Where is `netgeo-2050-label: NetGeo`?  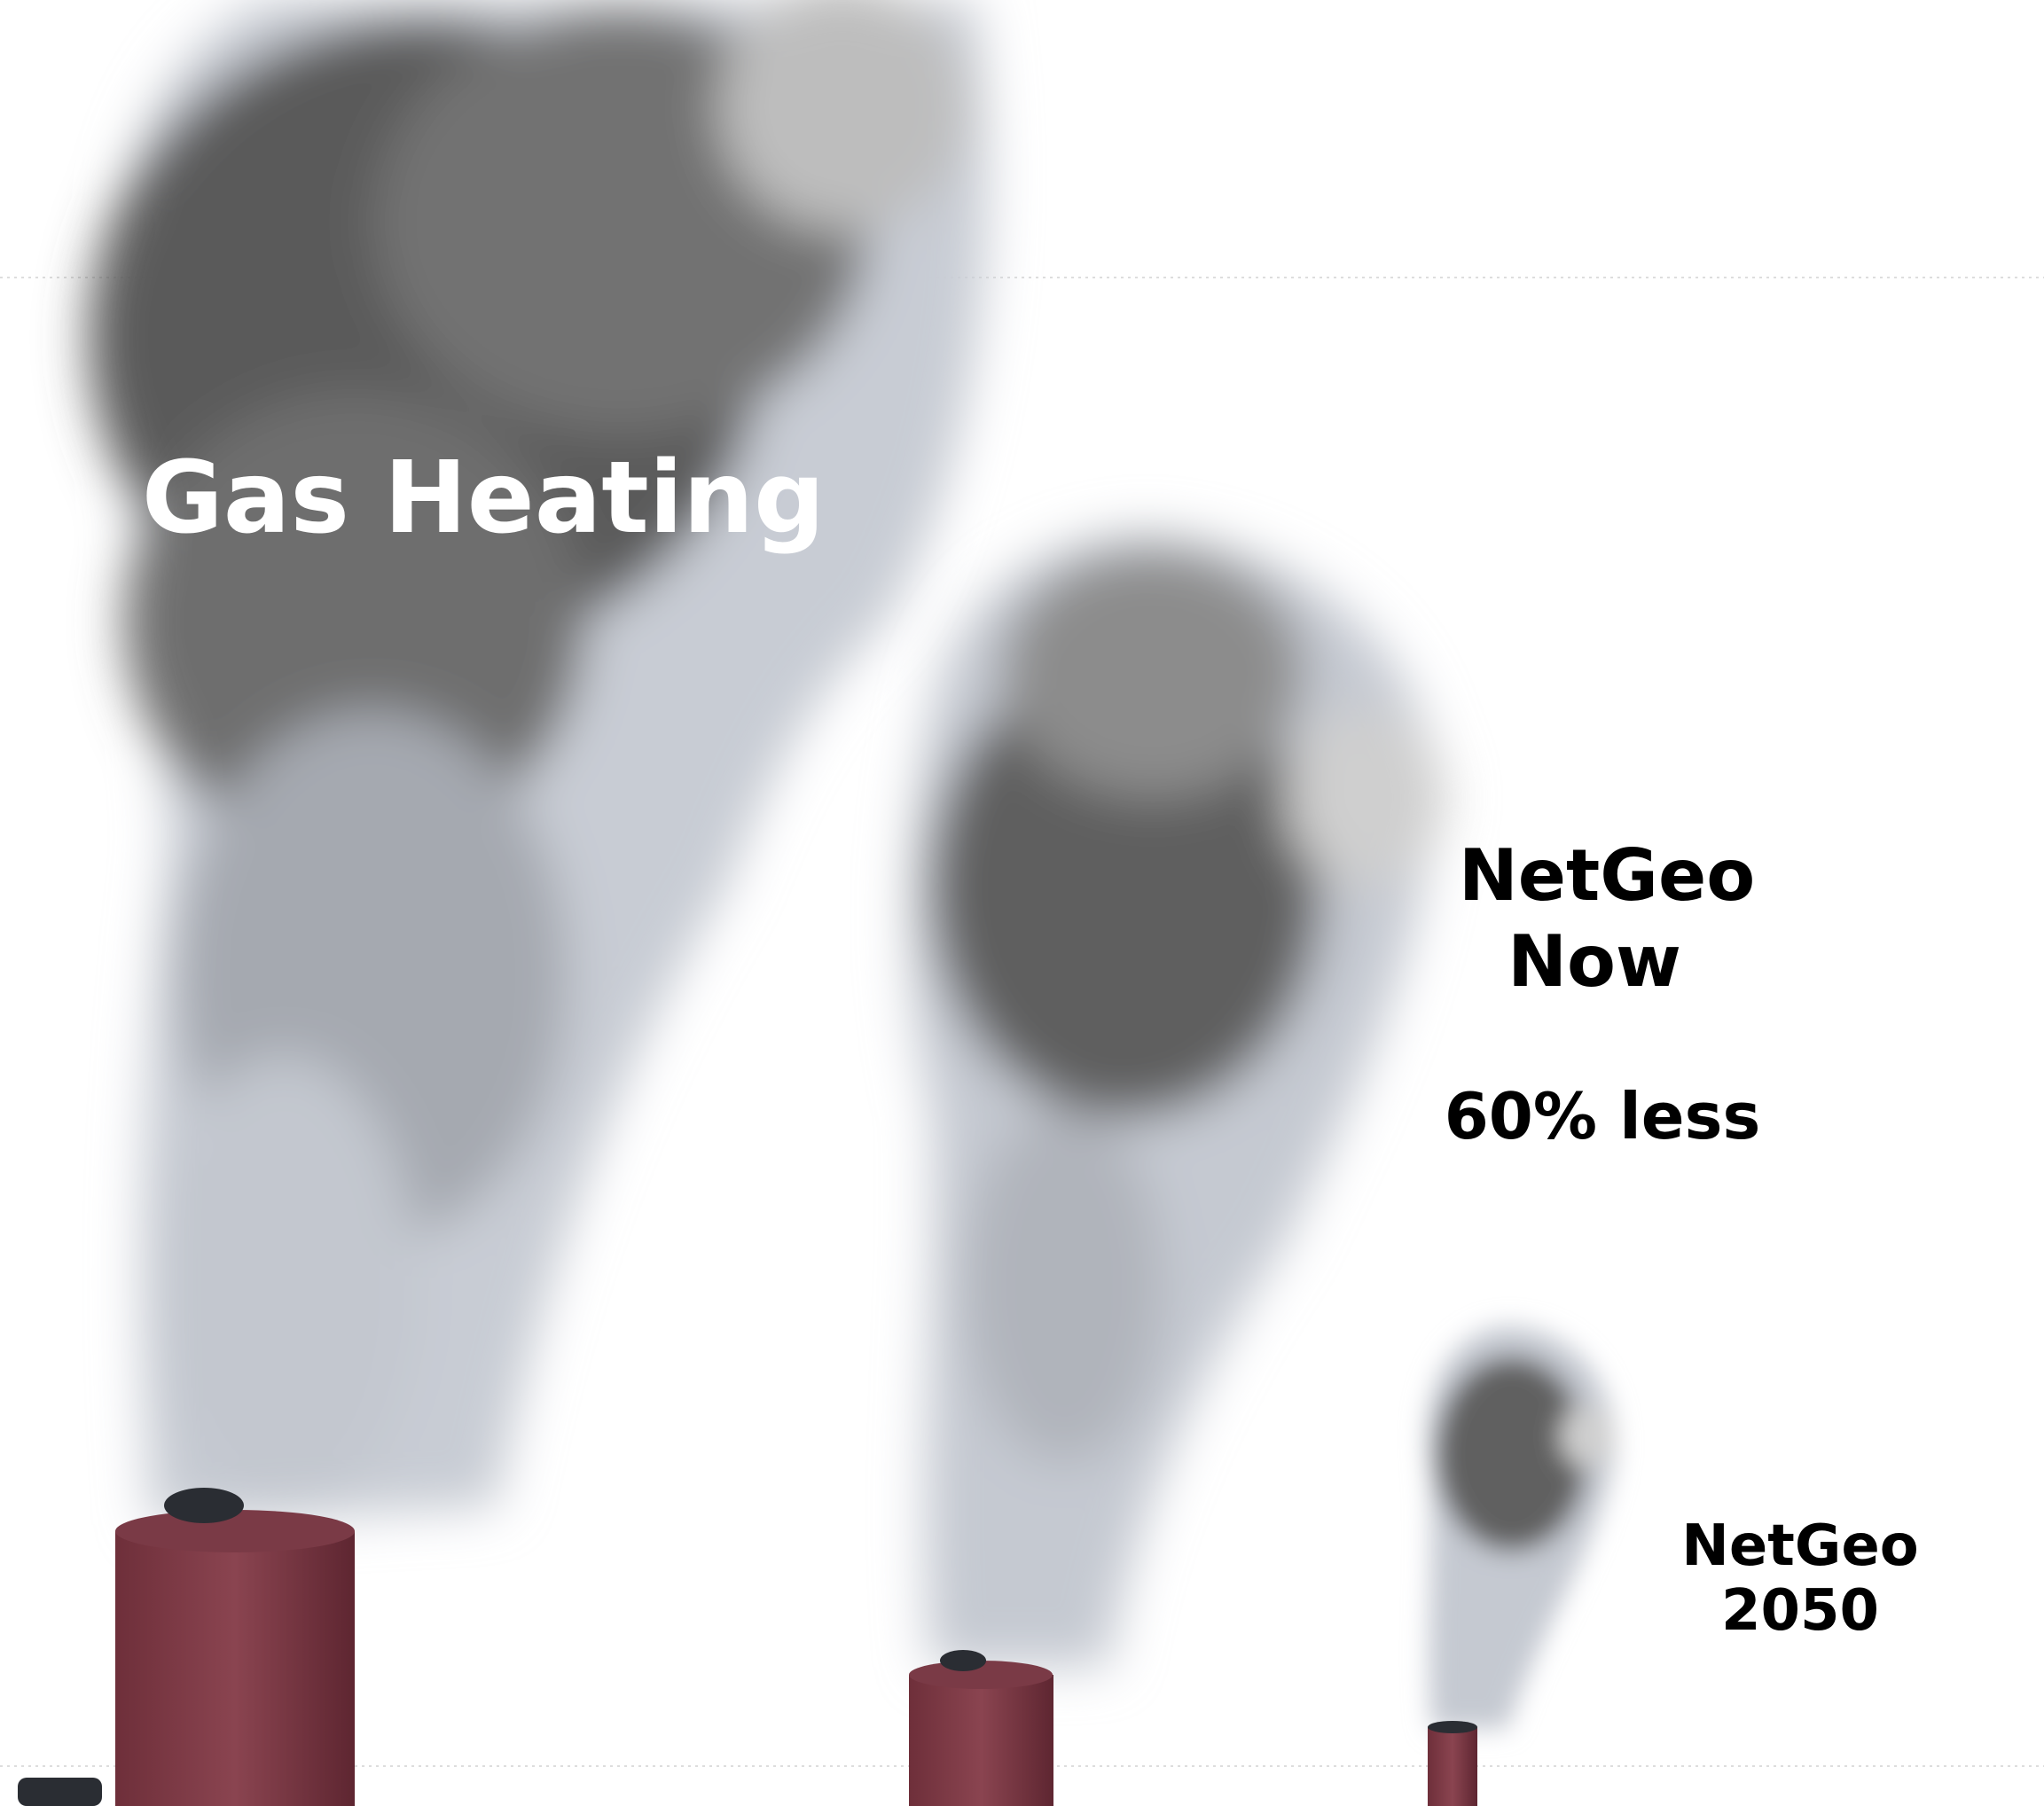
netgeo-2050-label: NetGeo is located at coordinates (1799, 1546).